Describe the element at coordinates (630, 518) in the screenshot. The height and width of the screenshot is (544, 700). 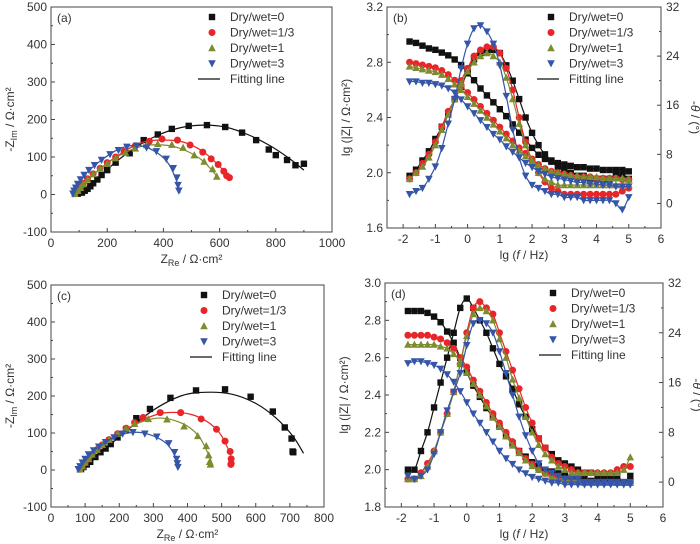
I see `x-tick-label: 5` at that location.